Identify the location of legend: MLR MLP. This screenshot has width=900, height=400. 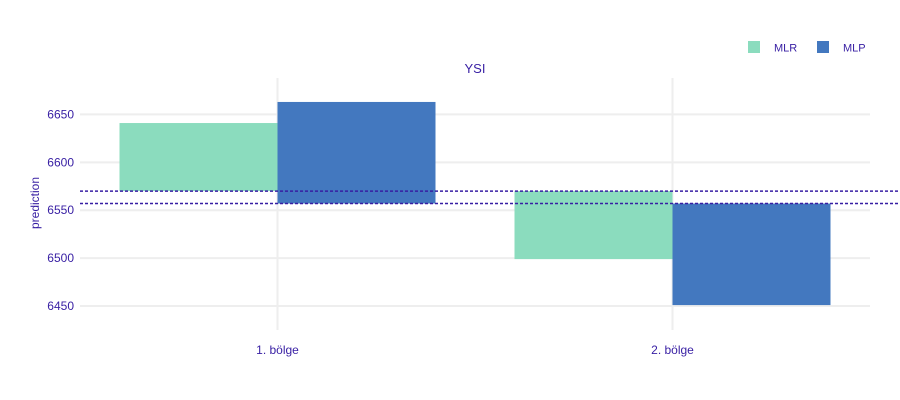
(807, 48).